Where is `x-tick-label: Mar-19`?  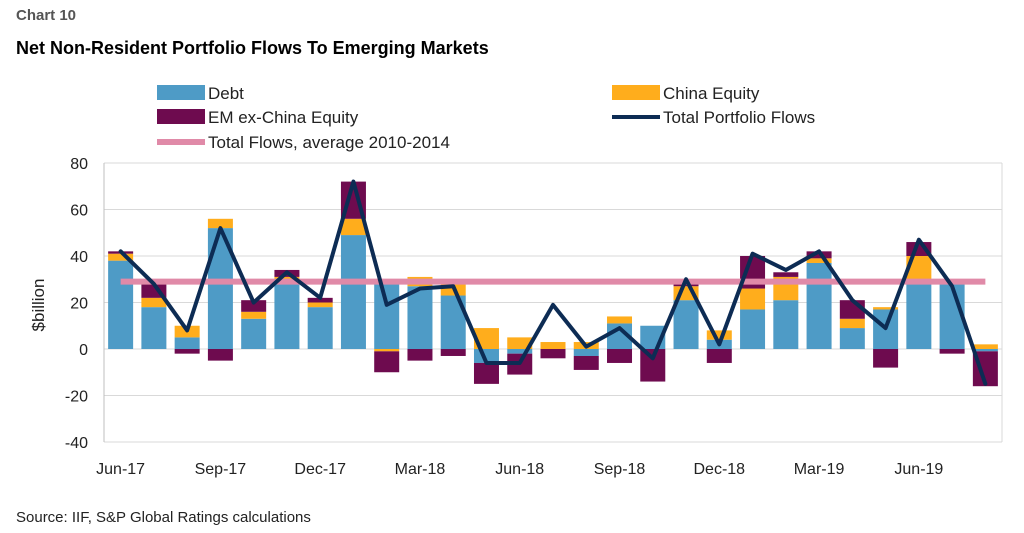
x-tick-label: Mar-19 is located at coordinates (819, 469).